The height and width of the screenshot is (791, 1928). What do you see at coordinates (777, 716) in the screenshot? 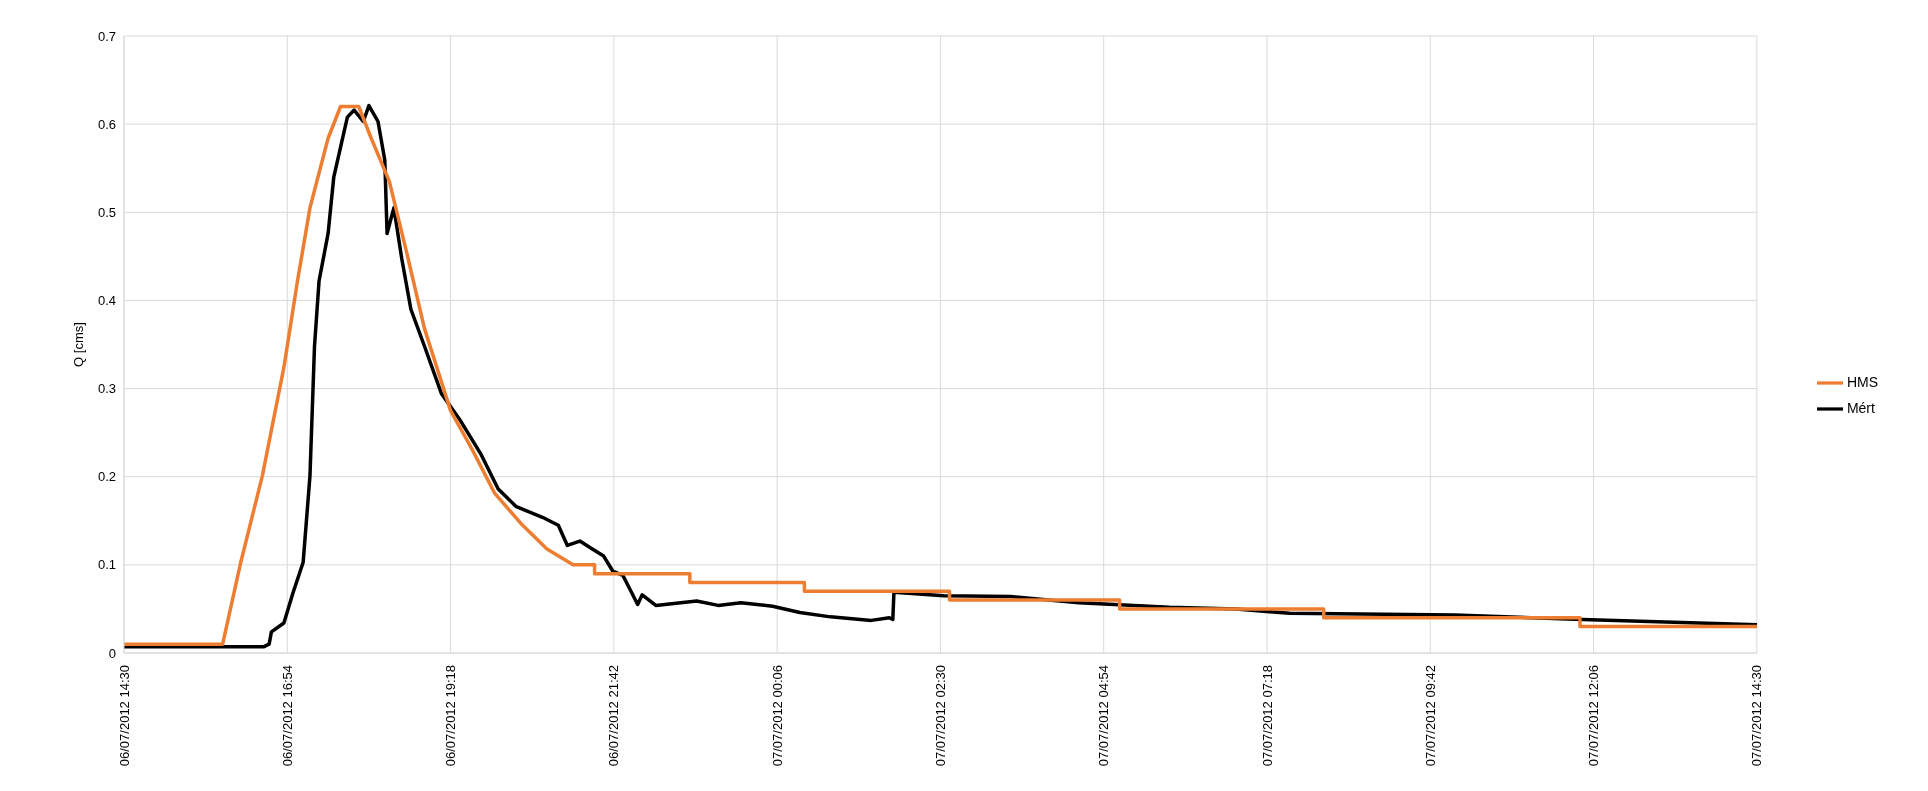
I see `x-tick-label: 07/07/2012 00:06` at bounding box center [777, 716].